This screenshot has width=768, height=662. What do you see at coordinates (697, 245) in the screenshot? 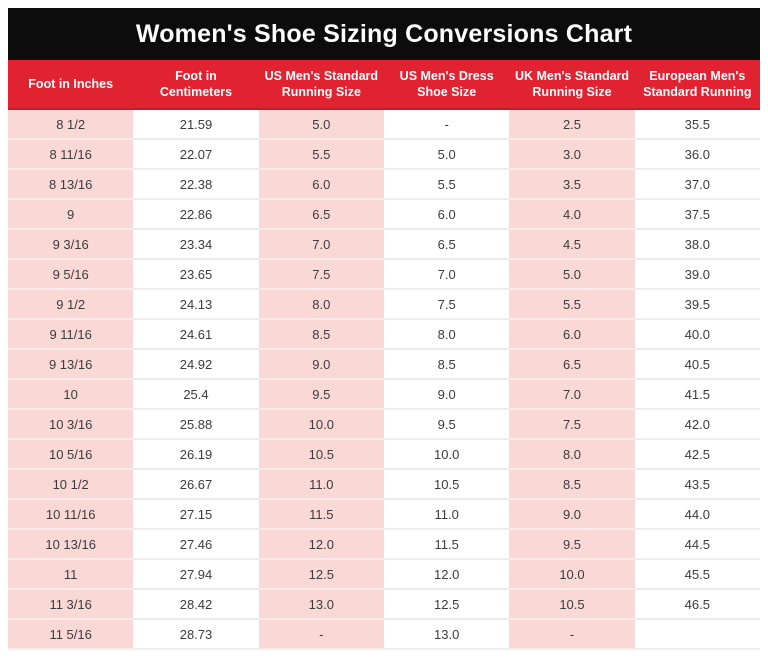
I see `table-cell: 38.0` at bounding box center [697, 245].